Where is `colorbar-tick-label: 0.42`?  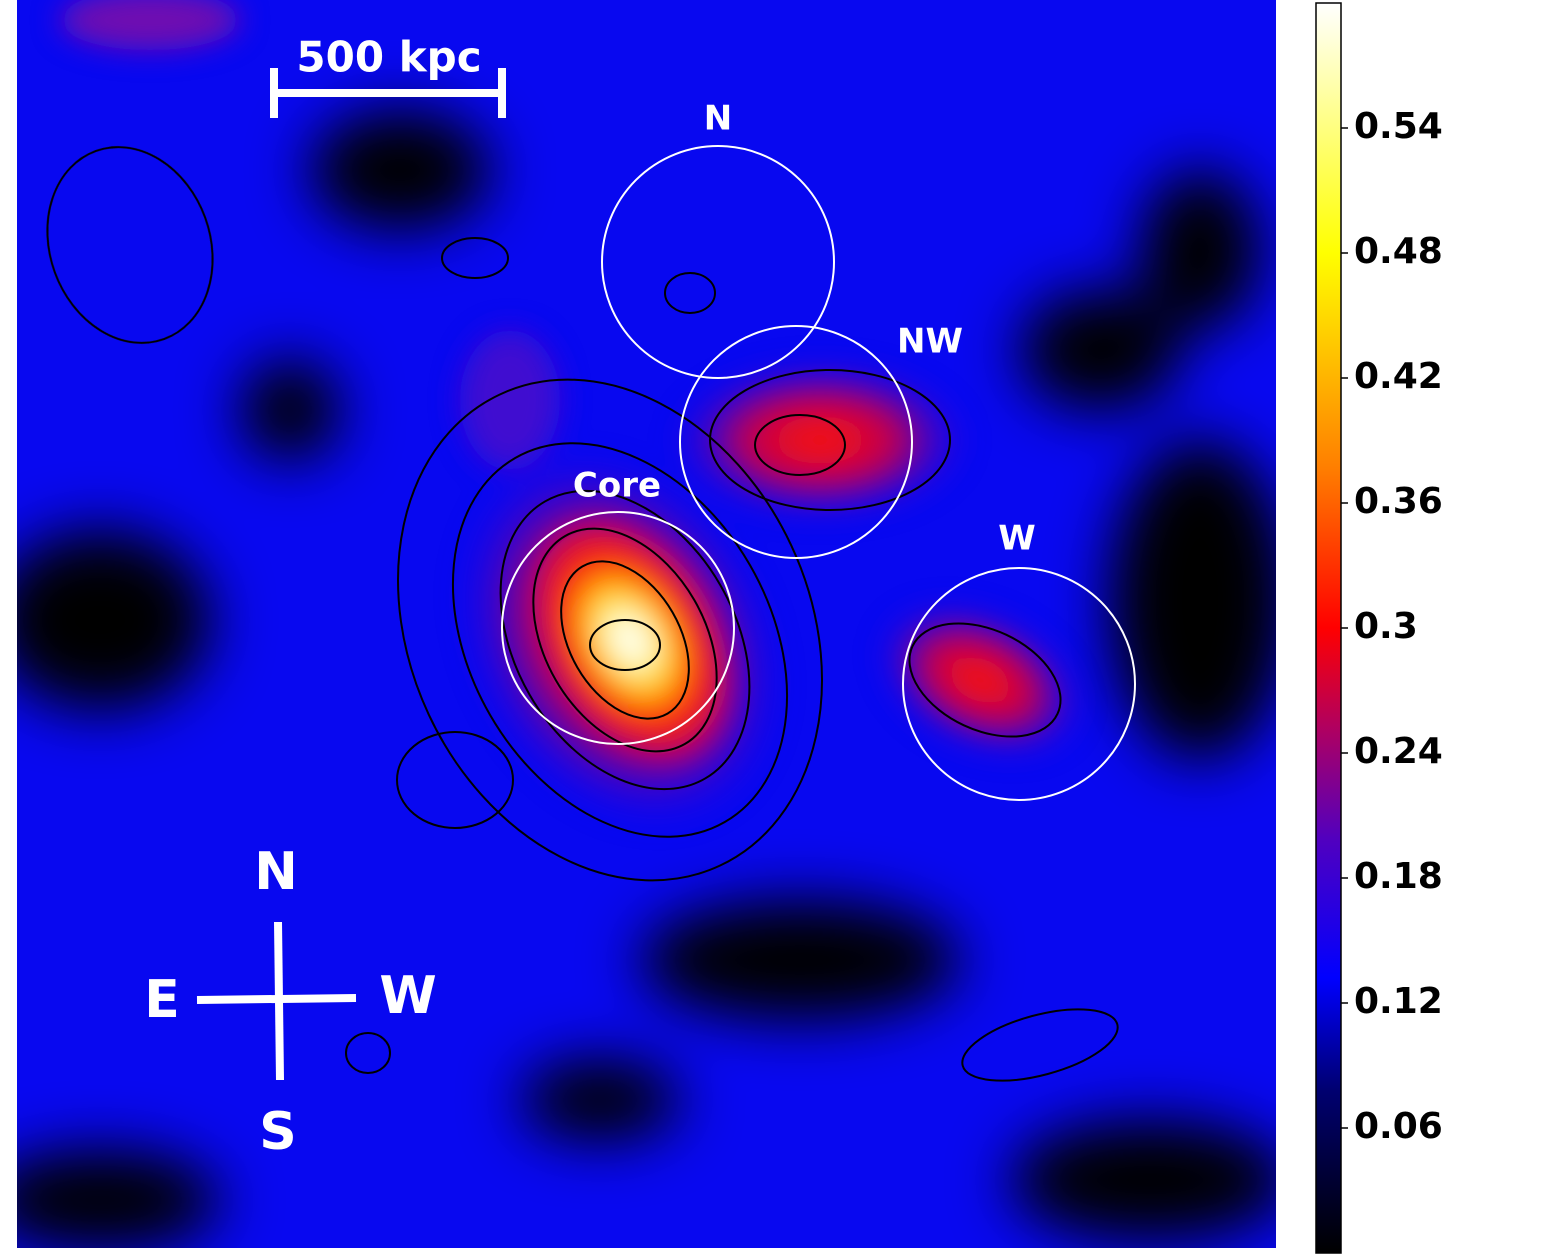
colorbar-tick-label: 0.42 is located at coordinates (1398, 376).